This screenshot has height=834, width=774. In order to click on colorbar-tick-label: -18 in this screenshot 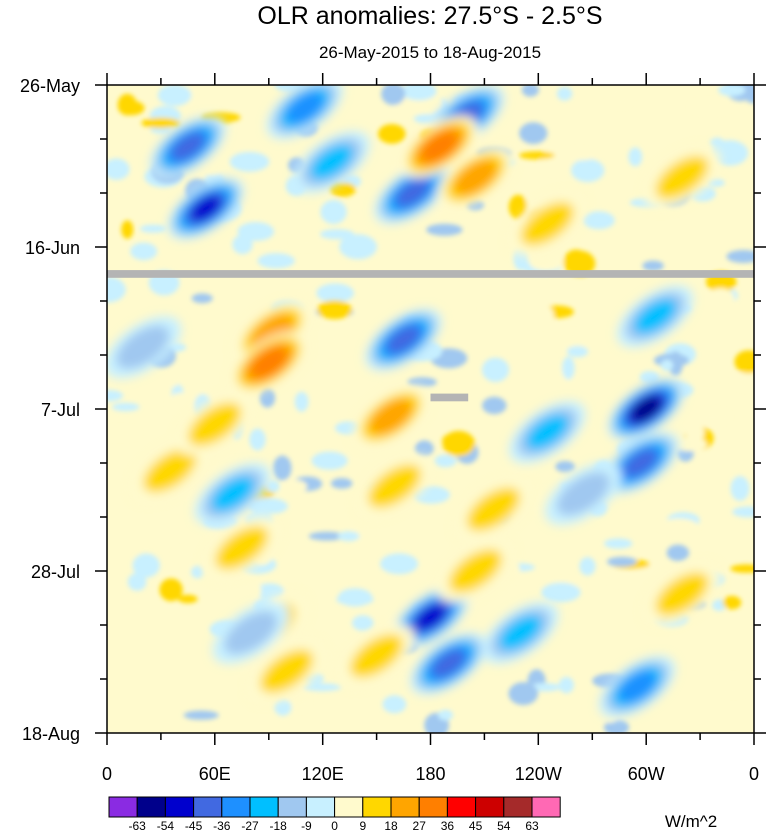, I will do `click(279, 826)`.